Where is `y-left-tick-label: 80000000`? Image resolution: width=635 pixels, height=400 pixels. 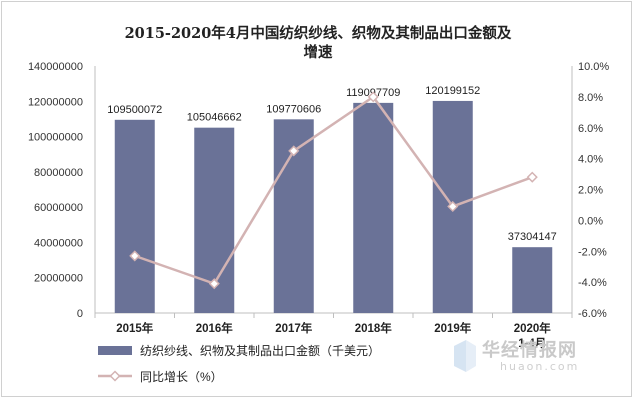 y-left-tick-label: 80000000 is located at coordinates (58, 173).